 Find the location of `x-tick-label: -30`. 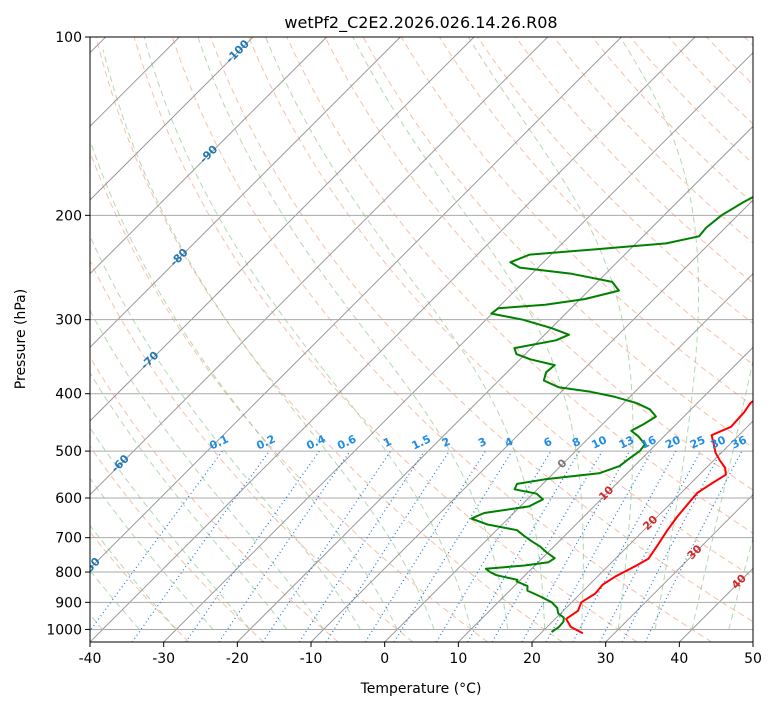

x-tick-label: -30 is located at coordinates (163, 659).